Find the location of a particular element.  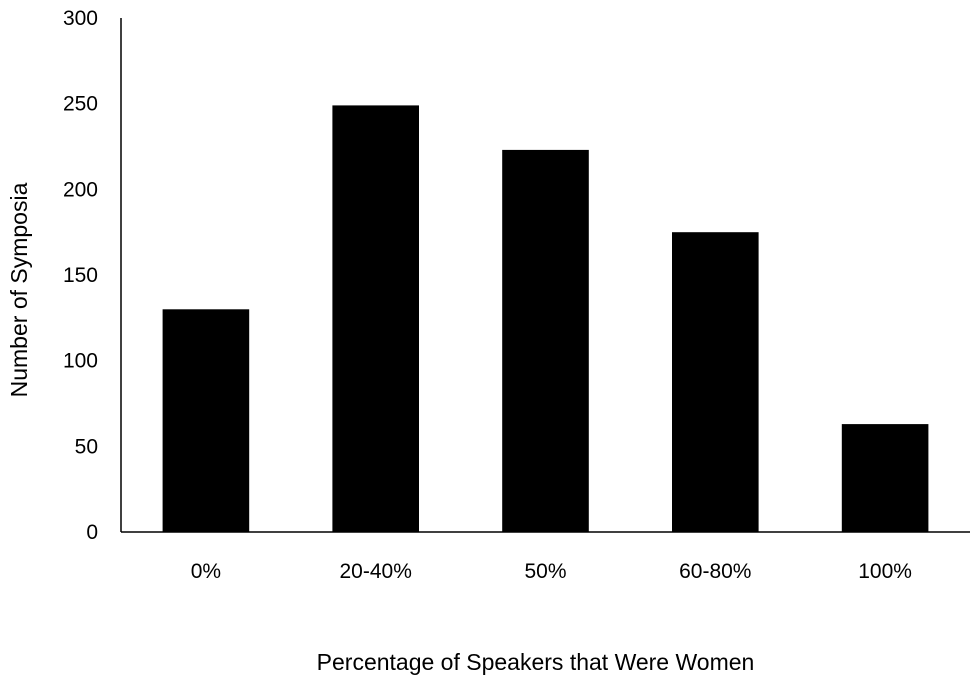

y-tick-label-3: 150 is located at coordinates (80, 275).